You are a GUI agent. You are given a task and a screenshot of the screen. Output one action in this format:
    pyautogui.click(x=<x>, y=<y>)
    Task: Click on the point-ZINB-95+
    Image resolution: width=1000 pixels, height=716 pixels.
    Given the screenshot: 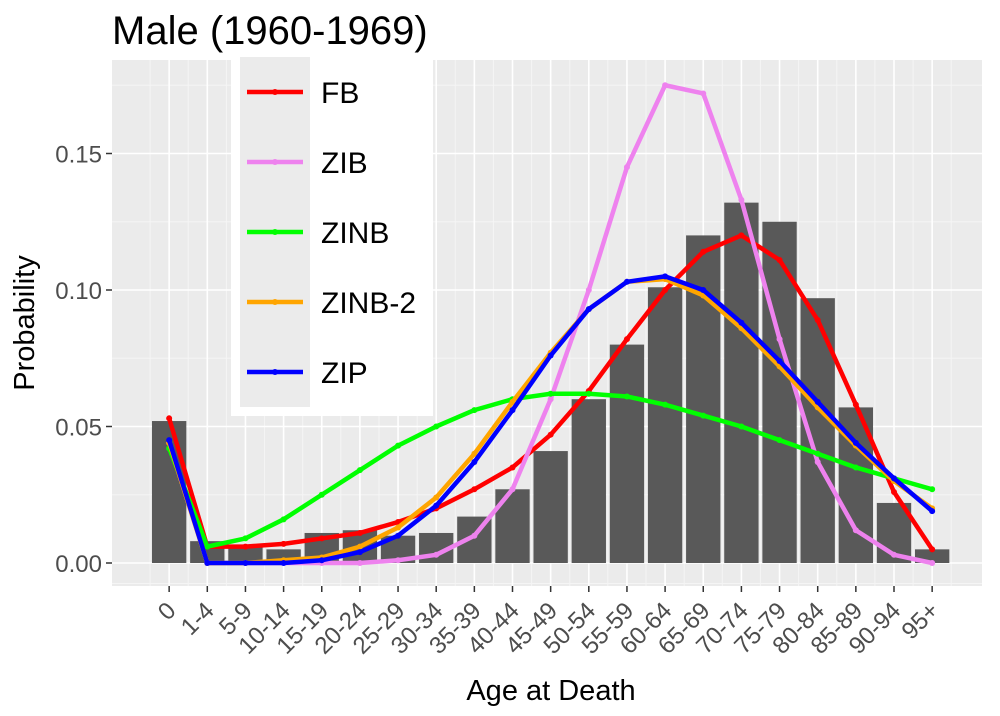 What is the action you would take?
    pyautogui.click(x=932, y=489)
    